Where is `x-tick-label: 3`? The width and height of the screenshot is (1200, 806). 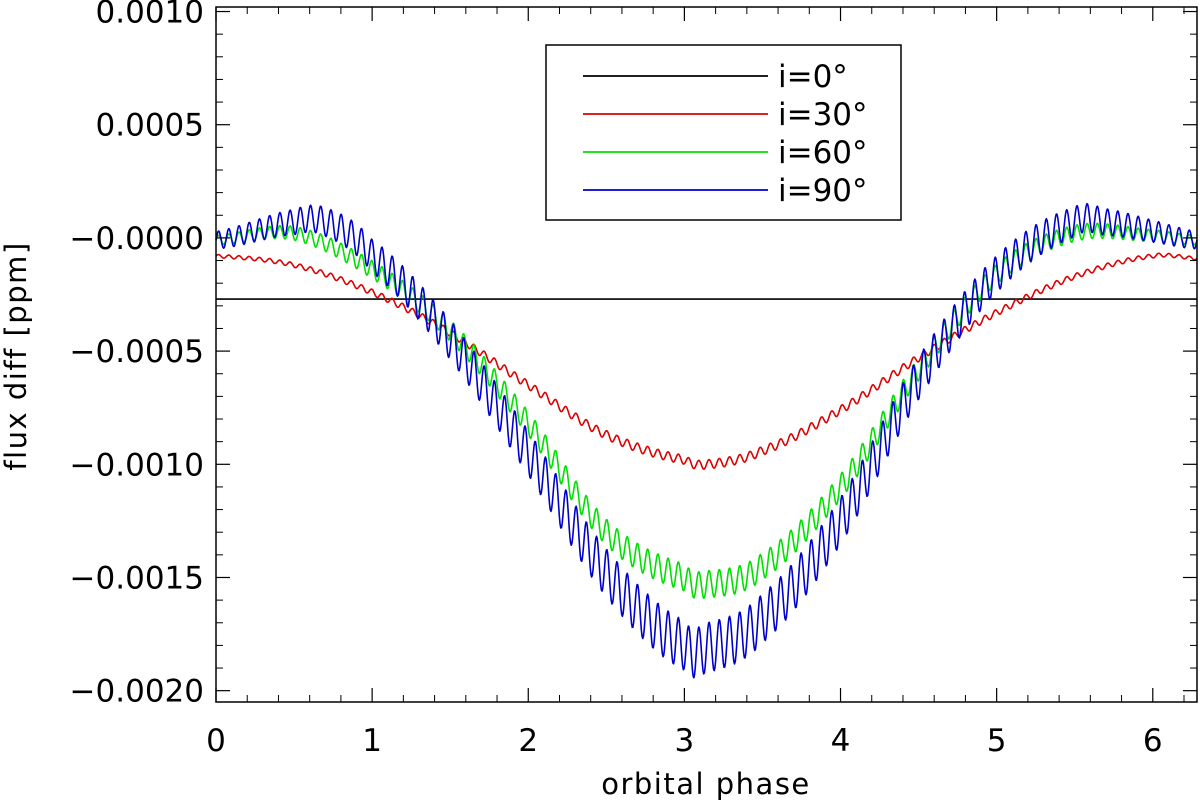
x-tick-label: 3 is located at coordinates (685, 741).